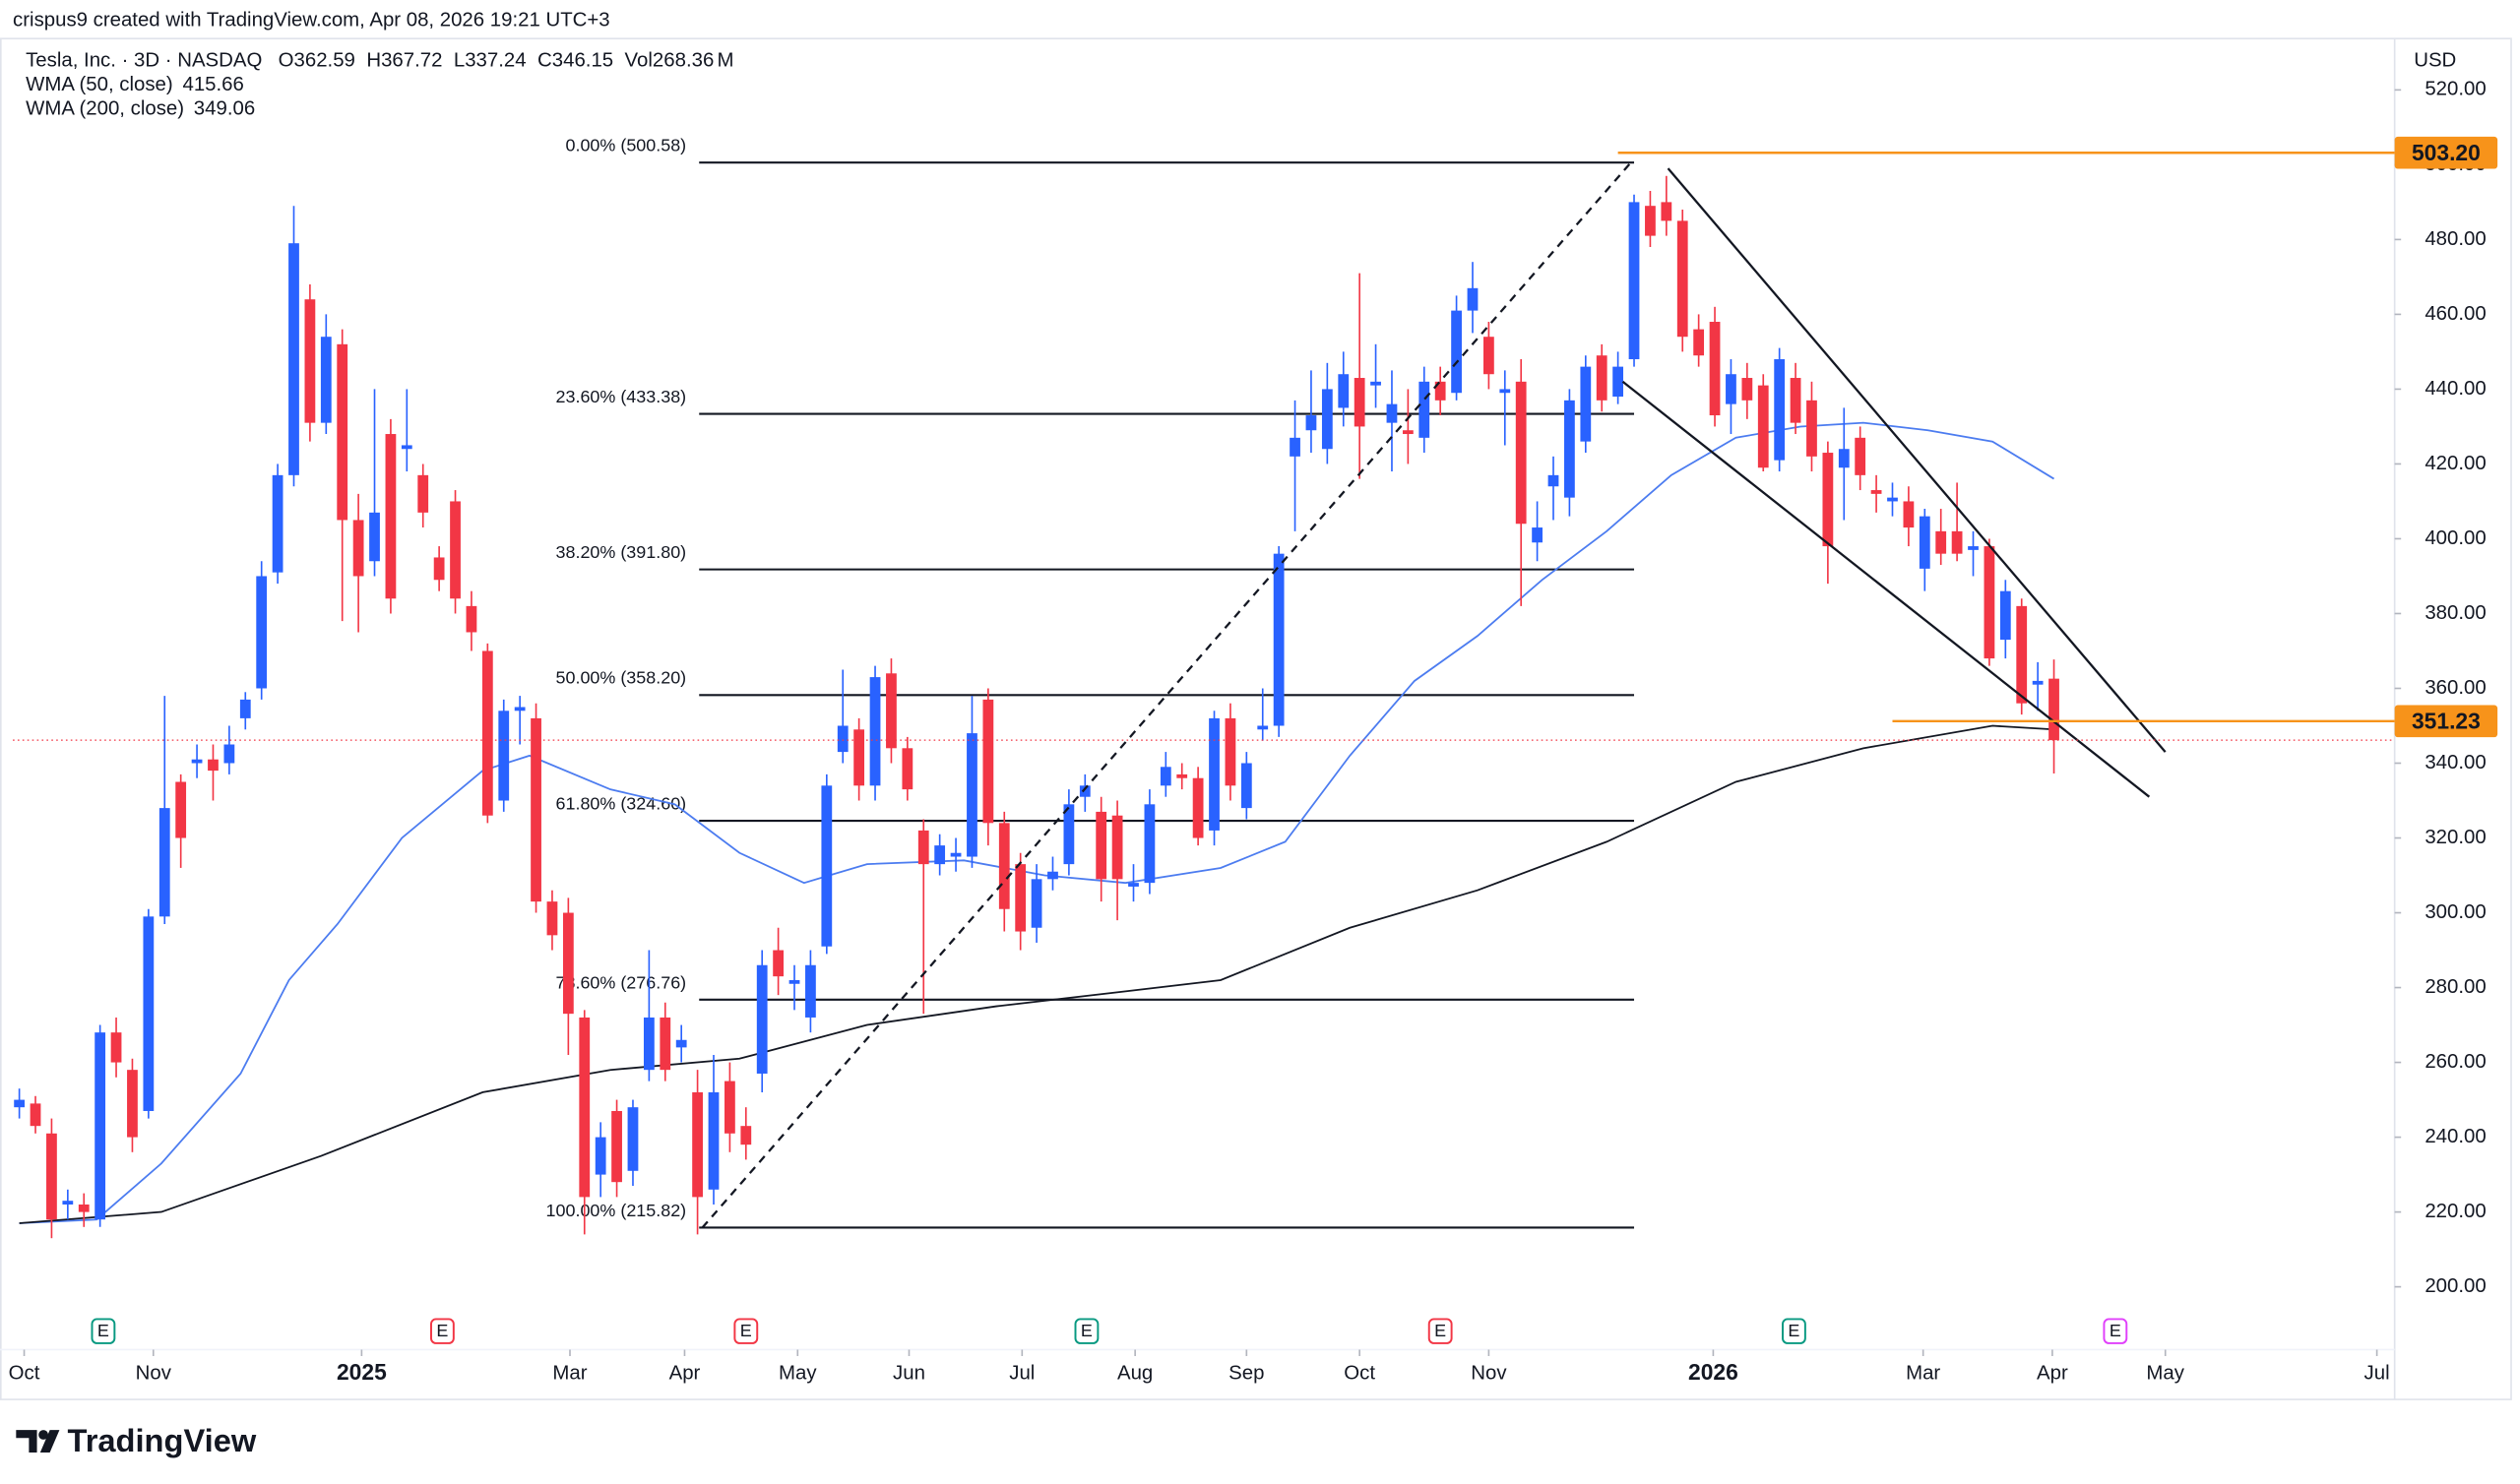 This screenshot has width=2520, height=1484. Describe the element at coordinates (621, 803) in the screenshot. I see `fib-label: 61.80% (324.60)` at that location.